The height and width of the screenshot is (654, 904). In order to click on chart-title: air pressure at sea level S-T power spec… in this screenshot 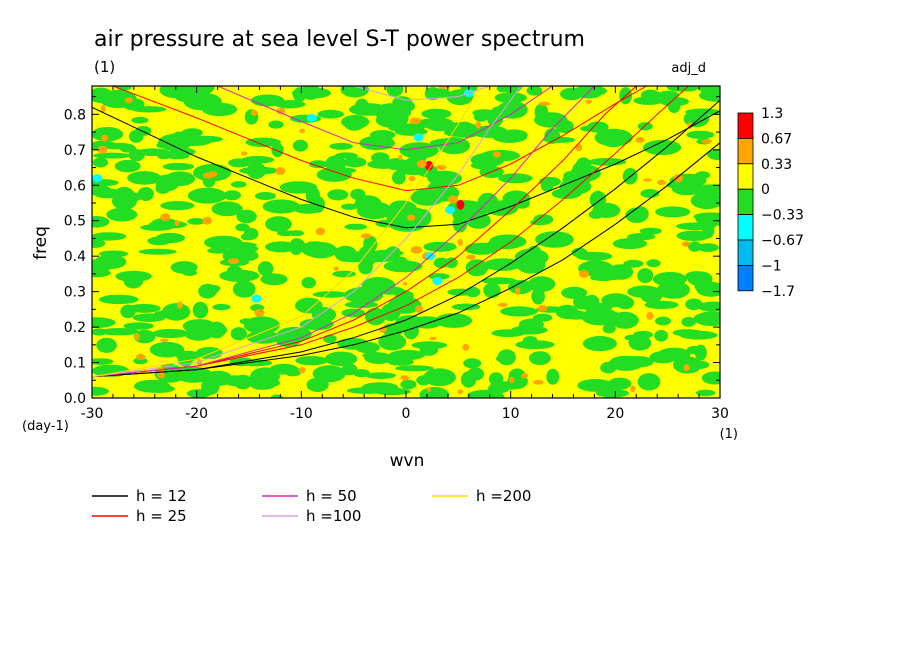, I will do `click(339, 39)`.